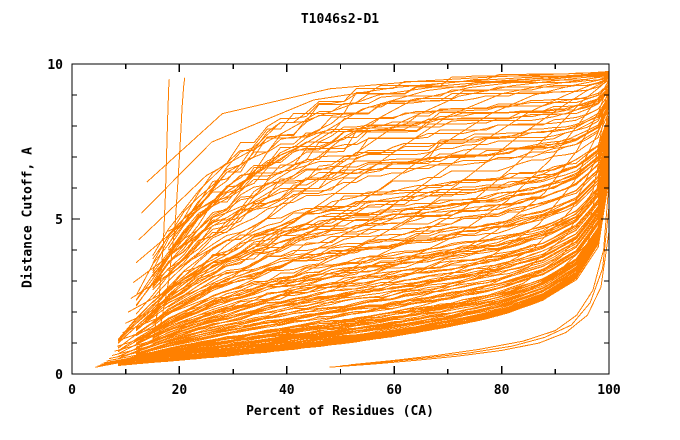 The width and height of the screenshot is (680, 440). What do you see at coordinates (59, 220) in the screenshot?
I see `y-tick-label: 5` at bounding box center [59, 220].